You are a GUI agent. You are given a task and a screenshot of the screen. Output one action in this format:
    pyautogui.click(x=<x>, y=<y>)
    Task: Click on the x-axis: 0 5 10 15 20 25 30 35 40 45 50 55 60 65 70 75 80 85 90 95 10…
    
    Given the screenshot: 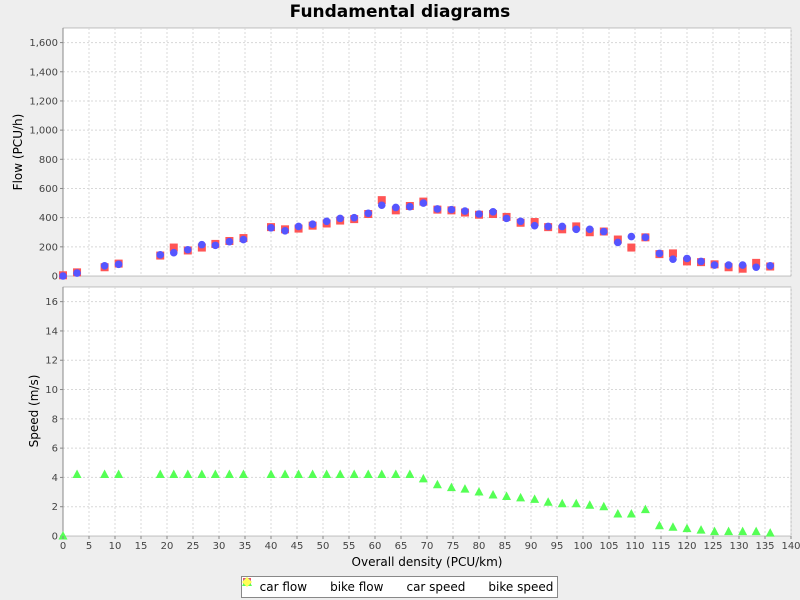 What is the action you would take?
    pyautogui.click(x=430, y=544)
    